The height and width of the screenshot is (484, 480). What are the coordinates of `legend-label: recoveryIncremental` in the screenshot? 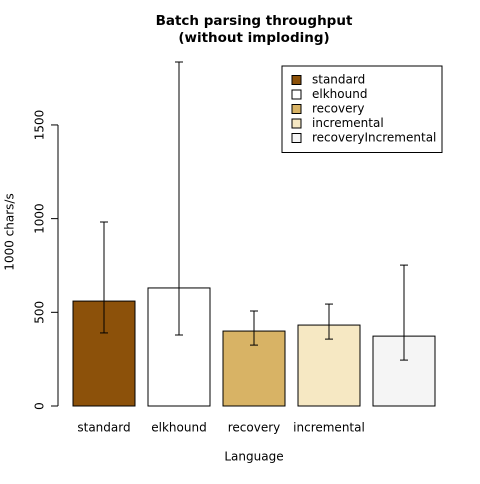 It's located at (374, 138).